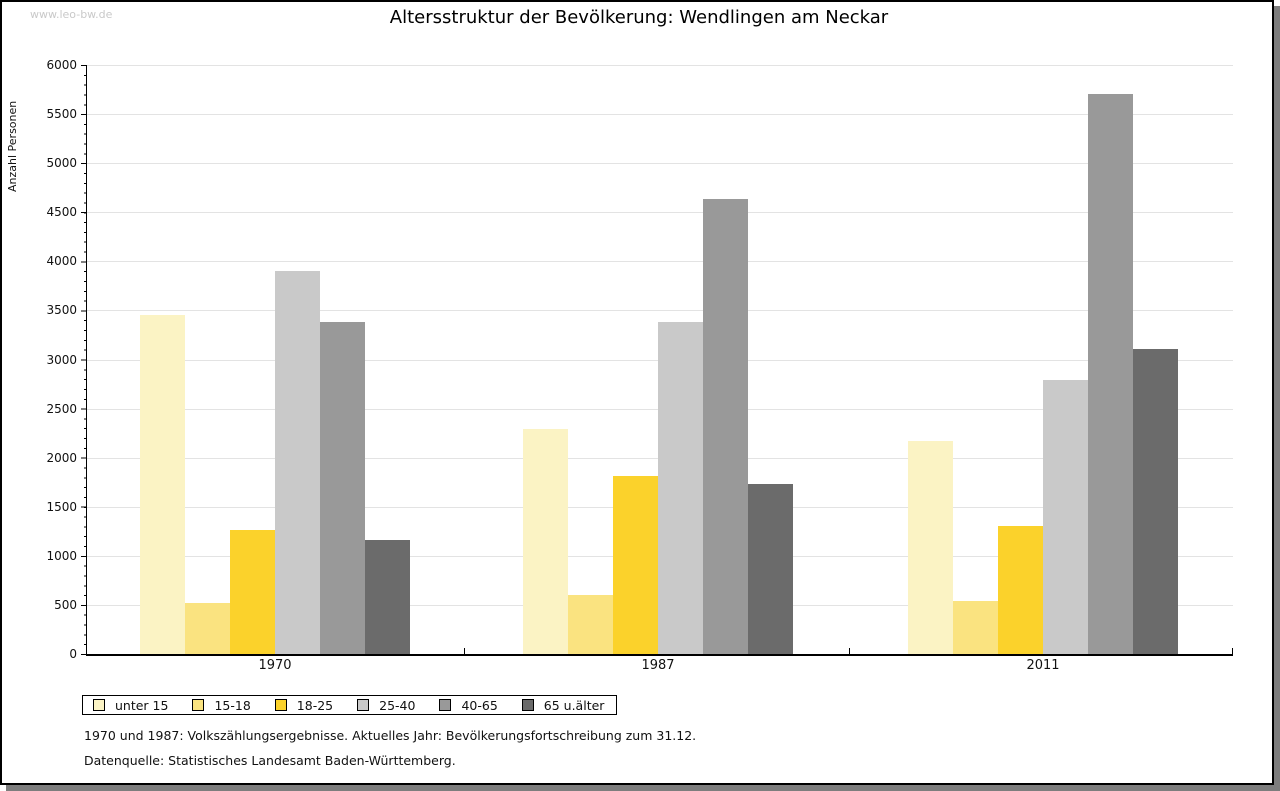  Describe the element at coordinates (545, 541) in the screenshot. I see `bar-unter-15-1987` at that location.